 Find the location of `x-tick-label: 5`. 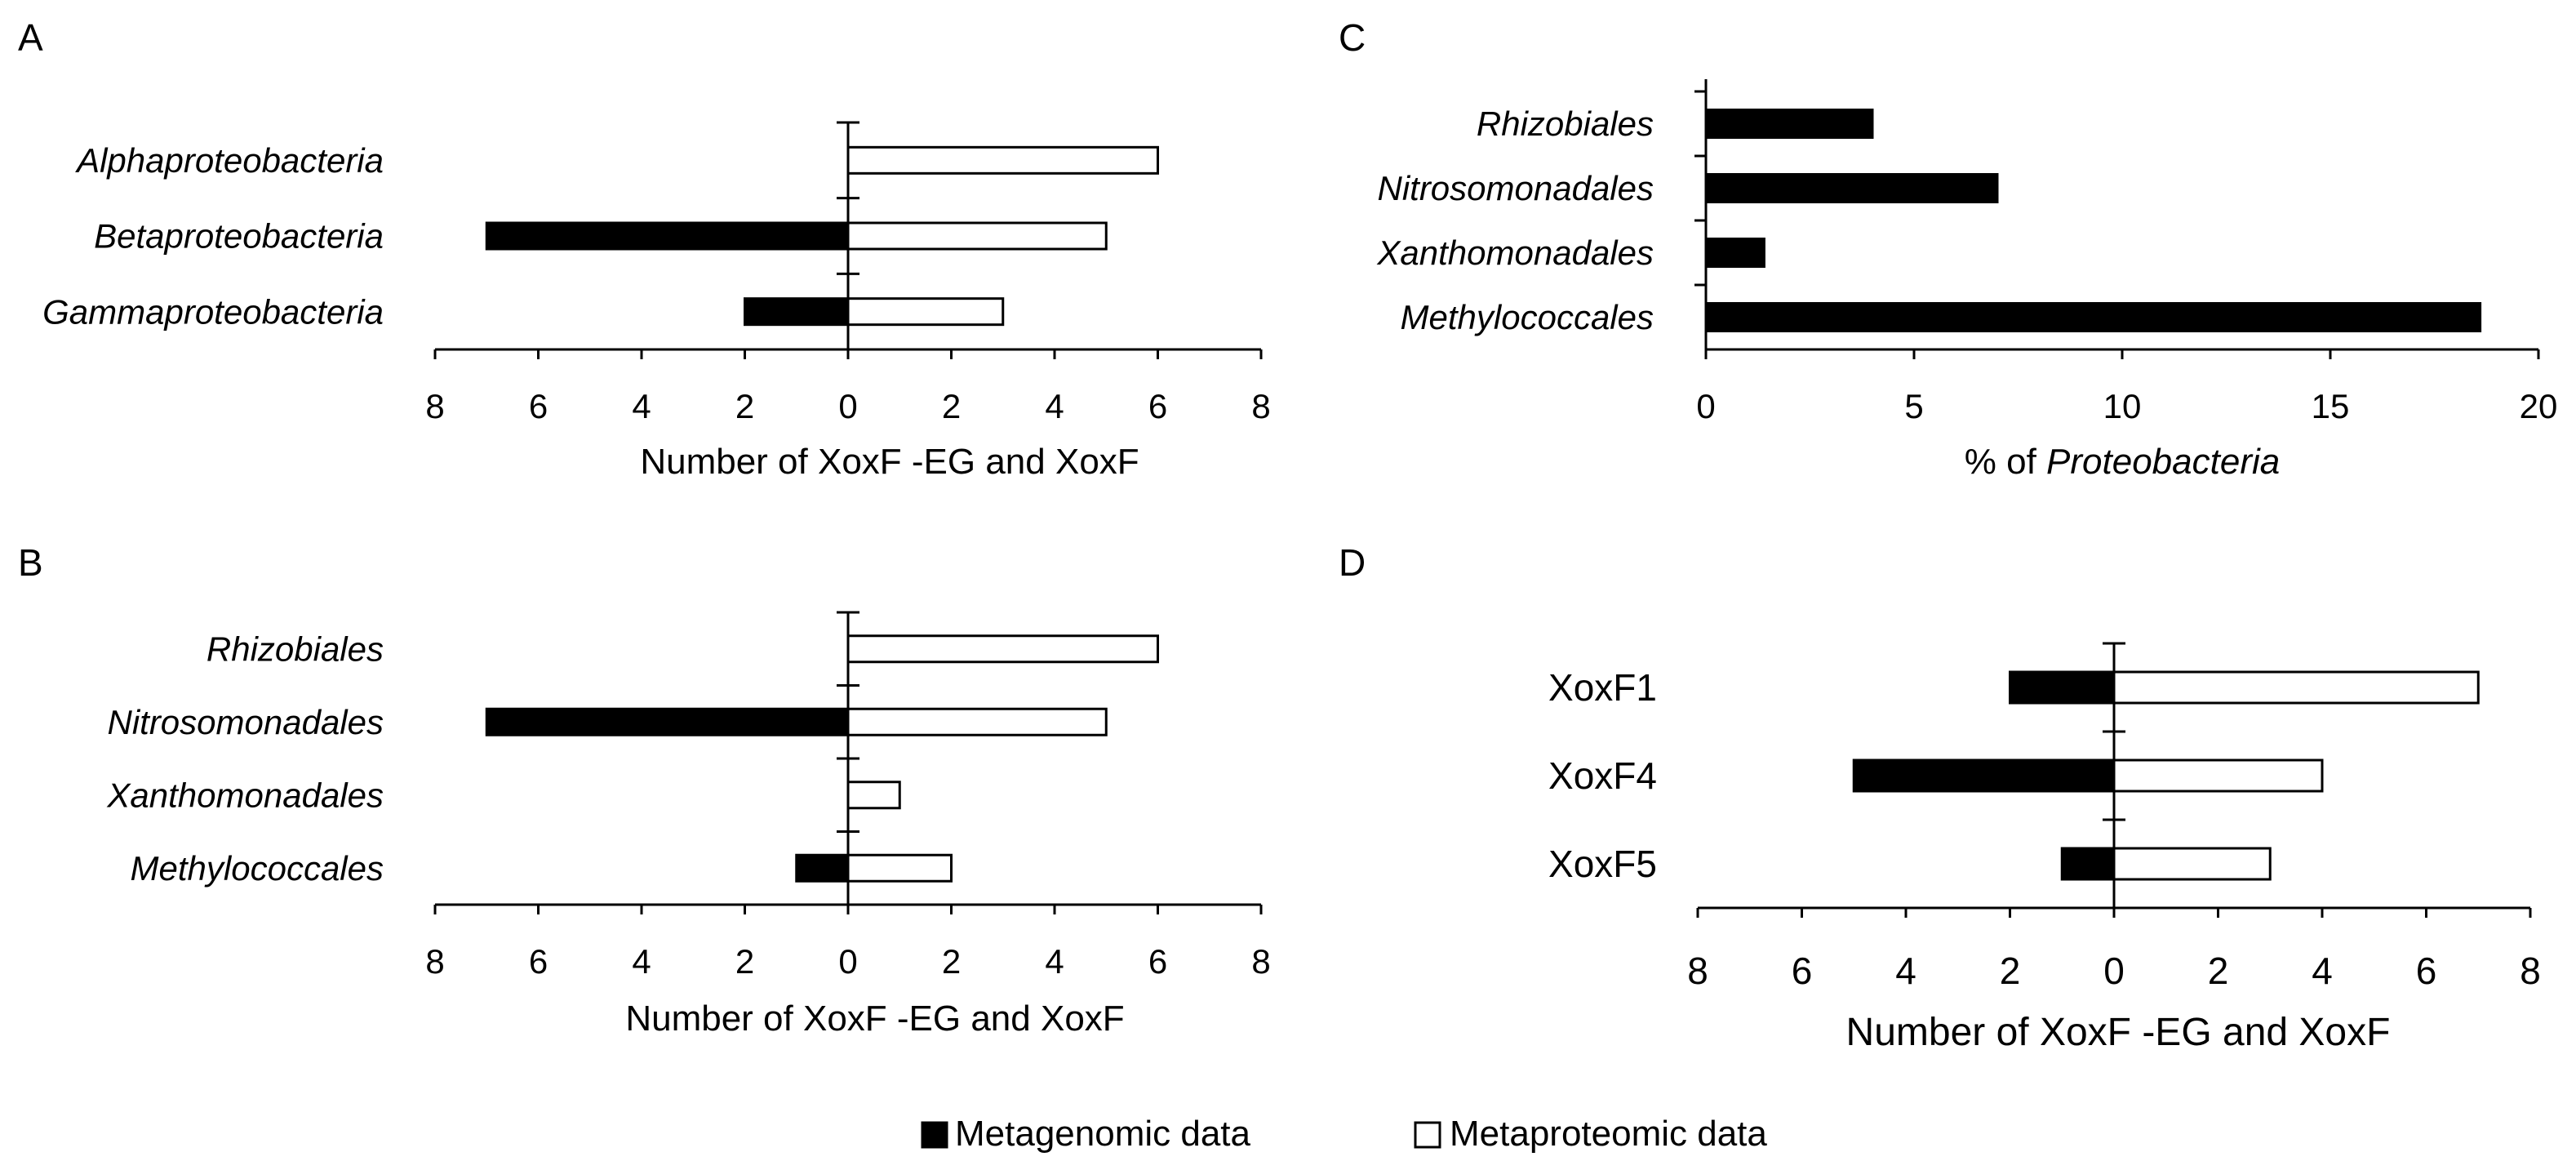

x-tick-label: 5 is located at coordinates (1913, 406).